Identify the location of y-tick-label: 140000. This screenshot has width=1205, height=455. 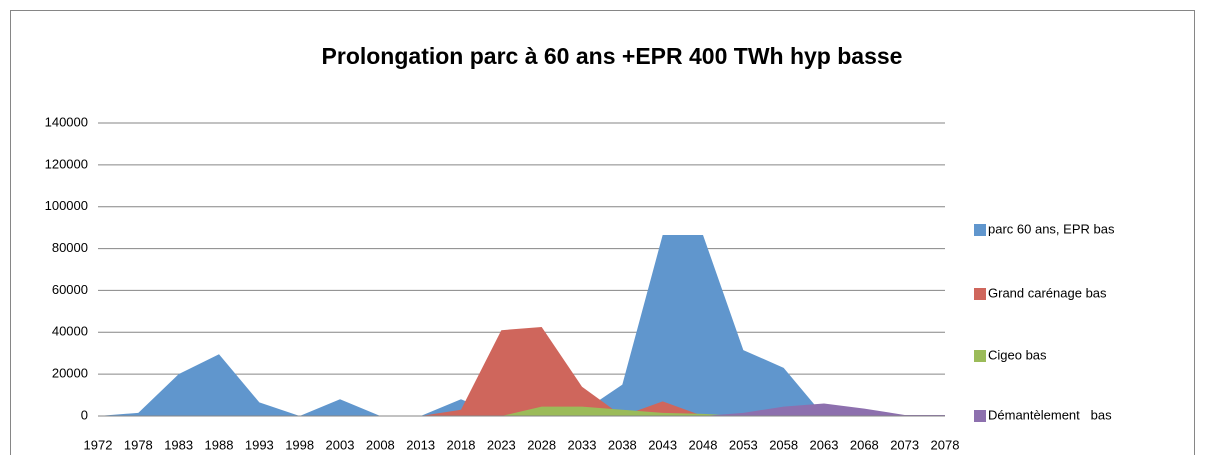
(66, 121).